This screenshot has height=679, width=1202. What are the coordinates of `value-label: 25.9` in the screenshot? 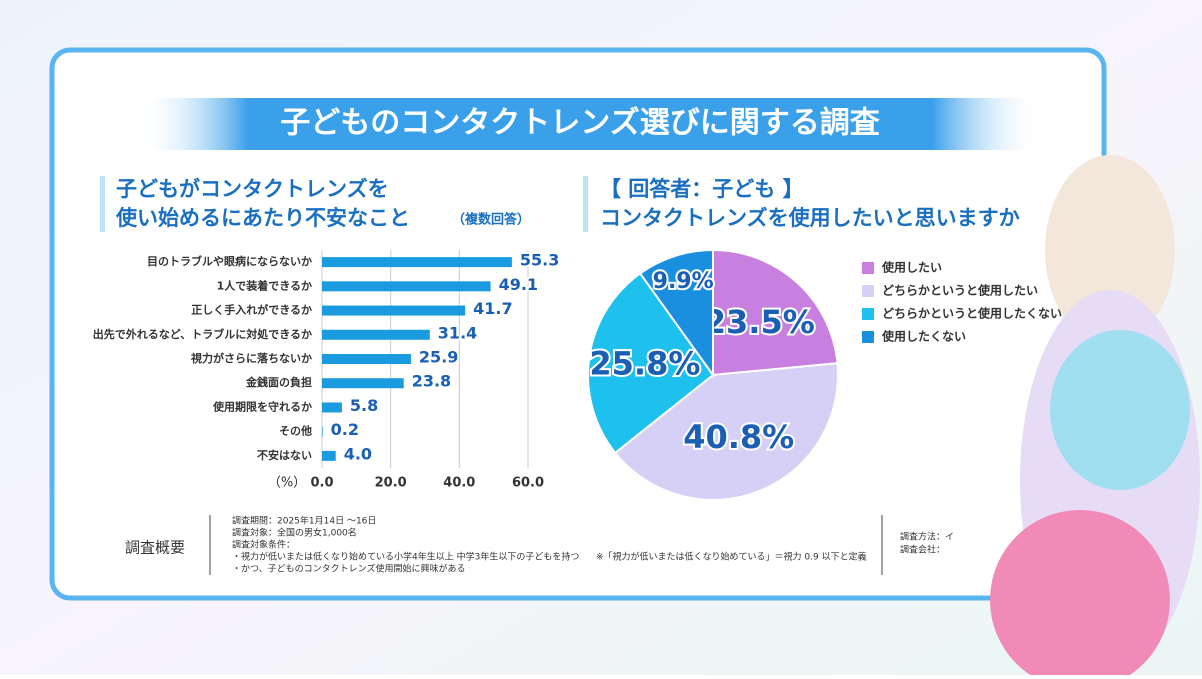 It's located at (438, 357).